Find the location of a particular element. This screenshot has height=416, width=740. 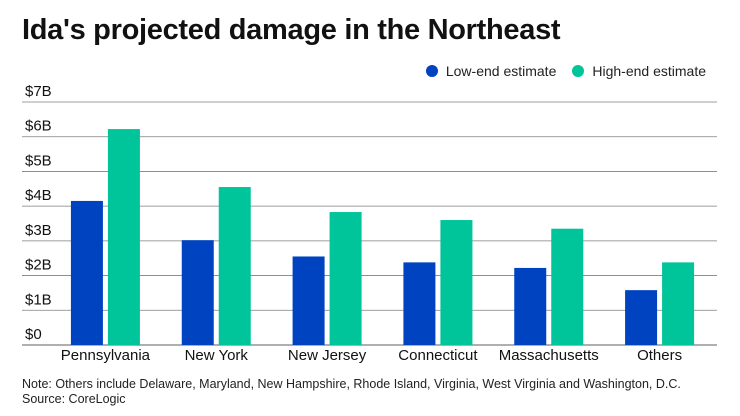

y-tick-label: $1B is located at coordinates (38, 299).